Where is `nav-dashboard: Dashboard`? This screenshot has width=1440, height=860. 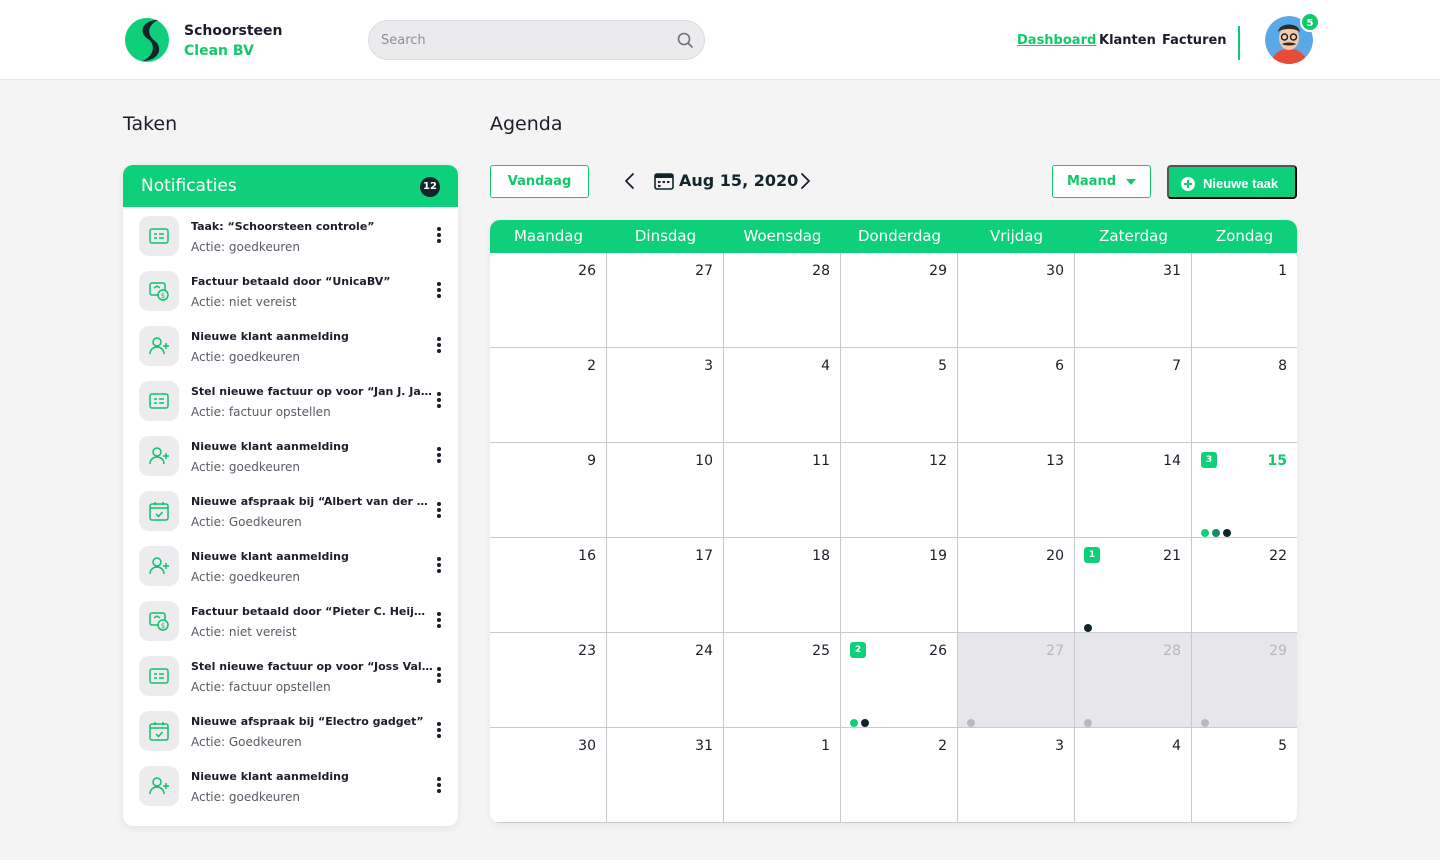
nav-dashboard: Dashboard is located at coordinates (1057, 40).